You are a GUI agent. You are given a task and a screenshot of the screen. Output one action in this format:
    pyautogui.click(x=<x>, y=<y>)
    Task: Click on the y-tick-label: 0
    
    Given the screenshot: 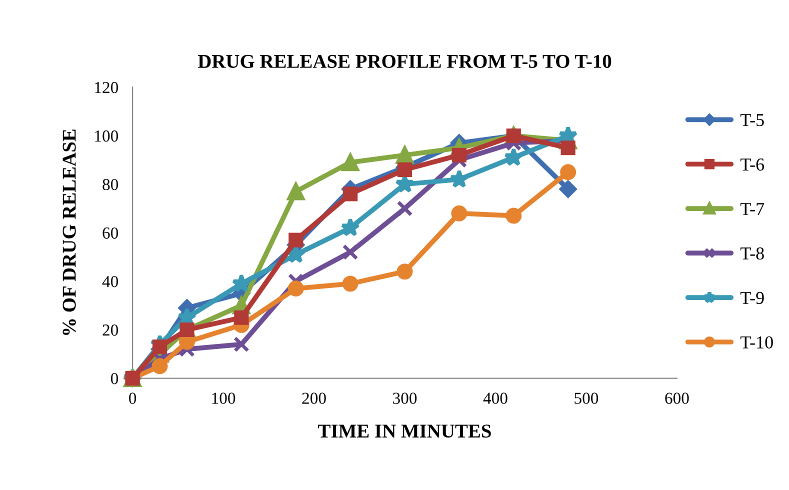 What is the action you would take?
    pyautogui.click(x=114, y=378)
    